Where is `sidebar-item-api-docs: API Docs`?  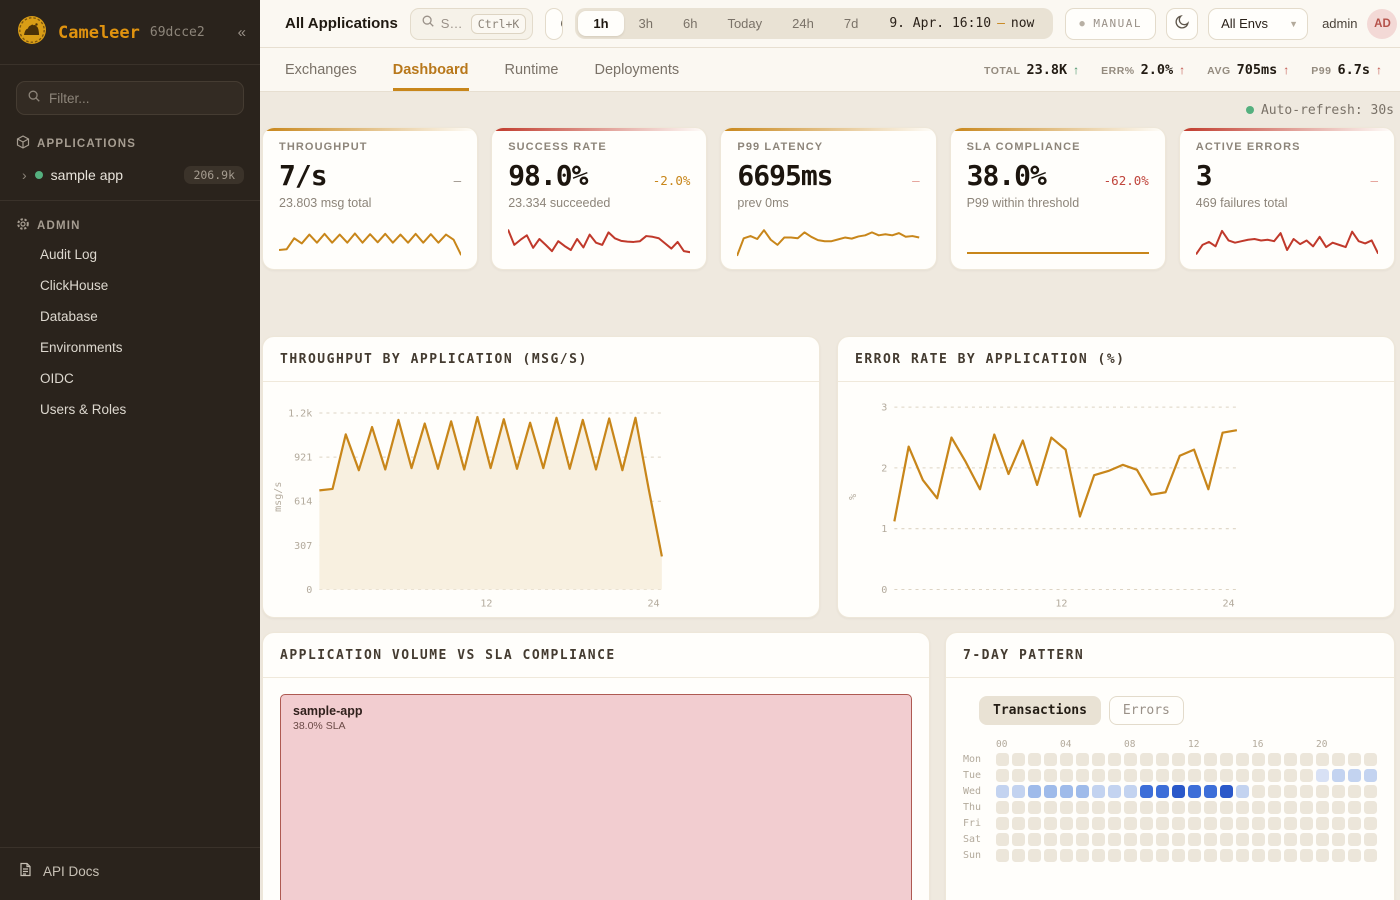 sidebar-item-api-docs: API Docs is located at coordinates (130, 873).